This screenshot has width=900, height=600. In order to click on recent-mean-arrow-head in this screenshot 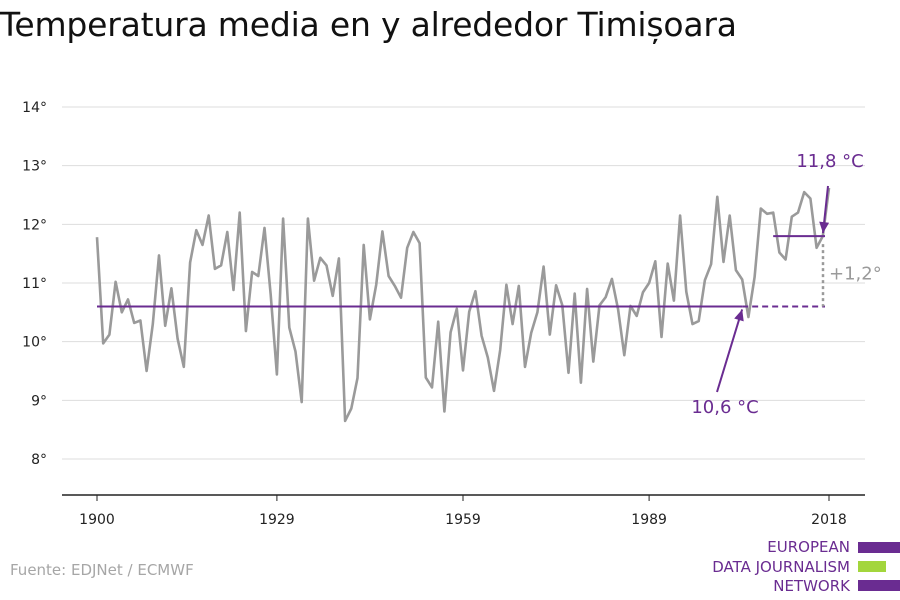, I will do `click(824, 227)`.